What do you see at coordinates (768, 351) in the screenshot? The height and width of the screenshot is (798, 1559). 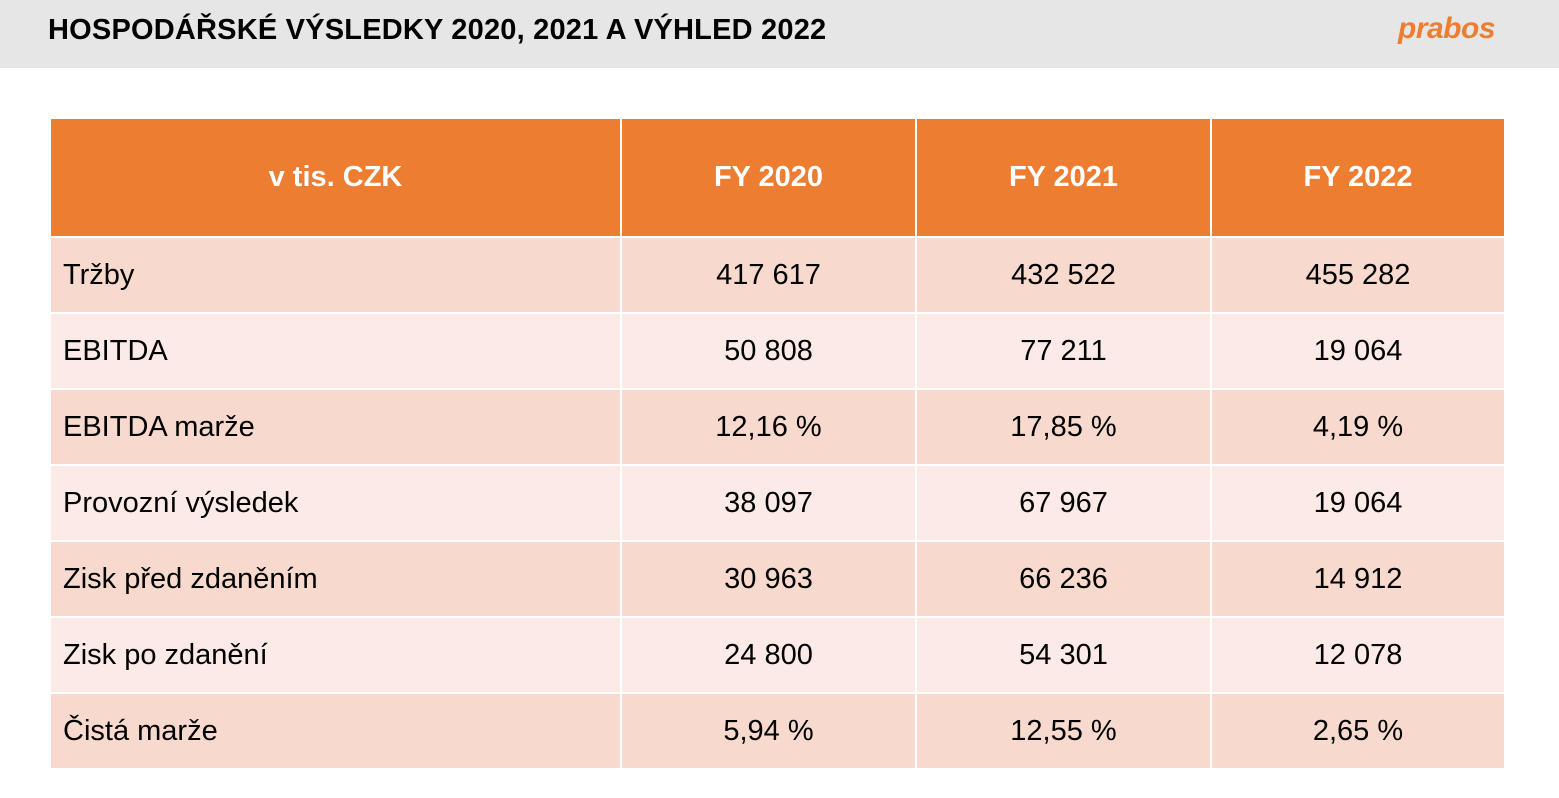 I see `cell-value: 50 808` at bounding box center [768, 351].